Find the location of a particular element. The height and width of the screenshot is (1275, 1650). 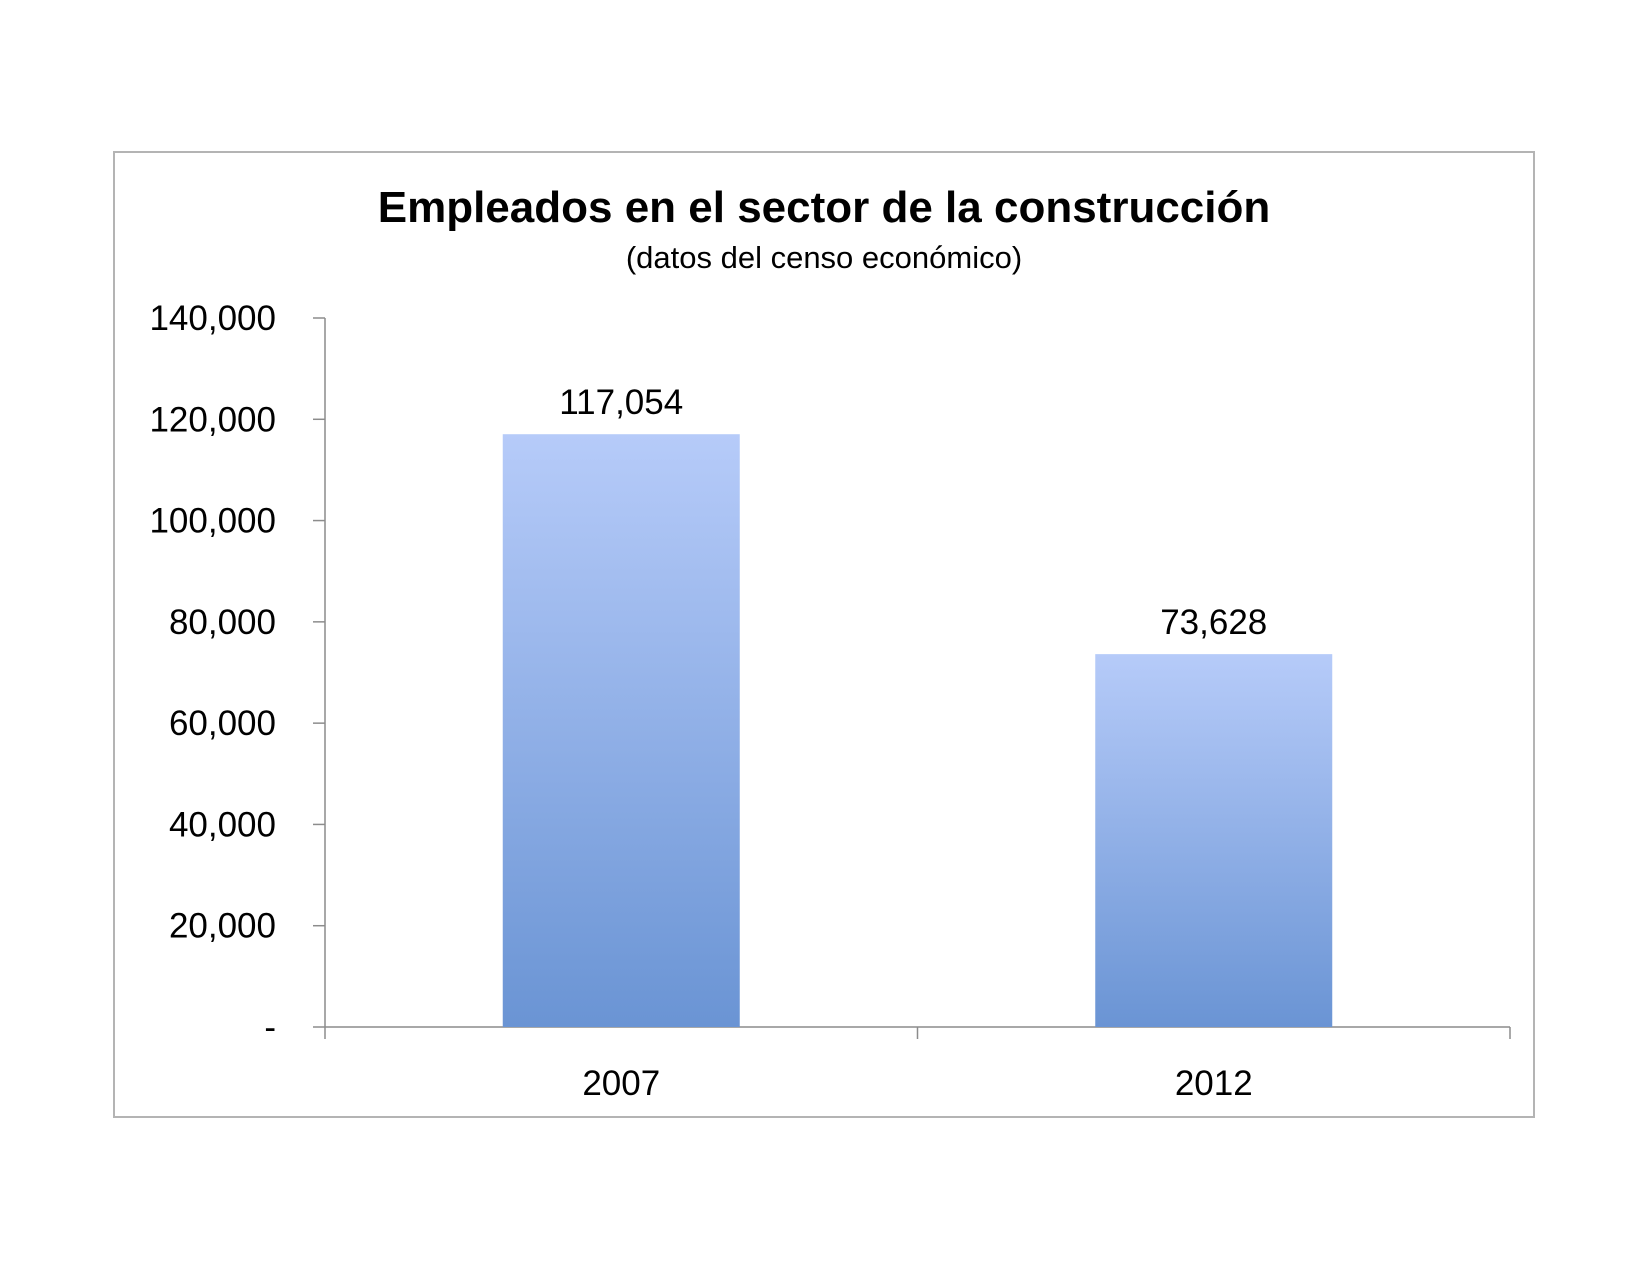

y-tick-label: 140,000 is located at coordinates (212, 318).